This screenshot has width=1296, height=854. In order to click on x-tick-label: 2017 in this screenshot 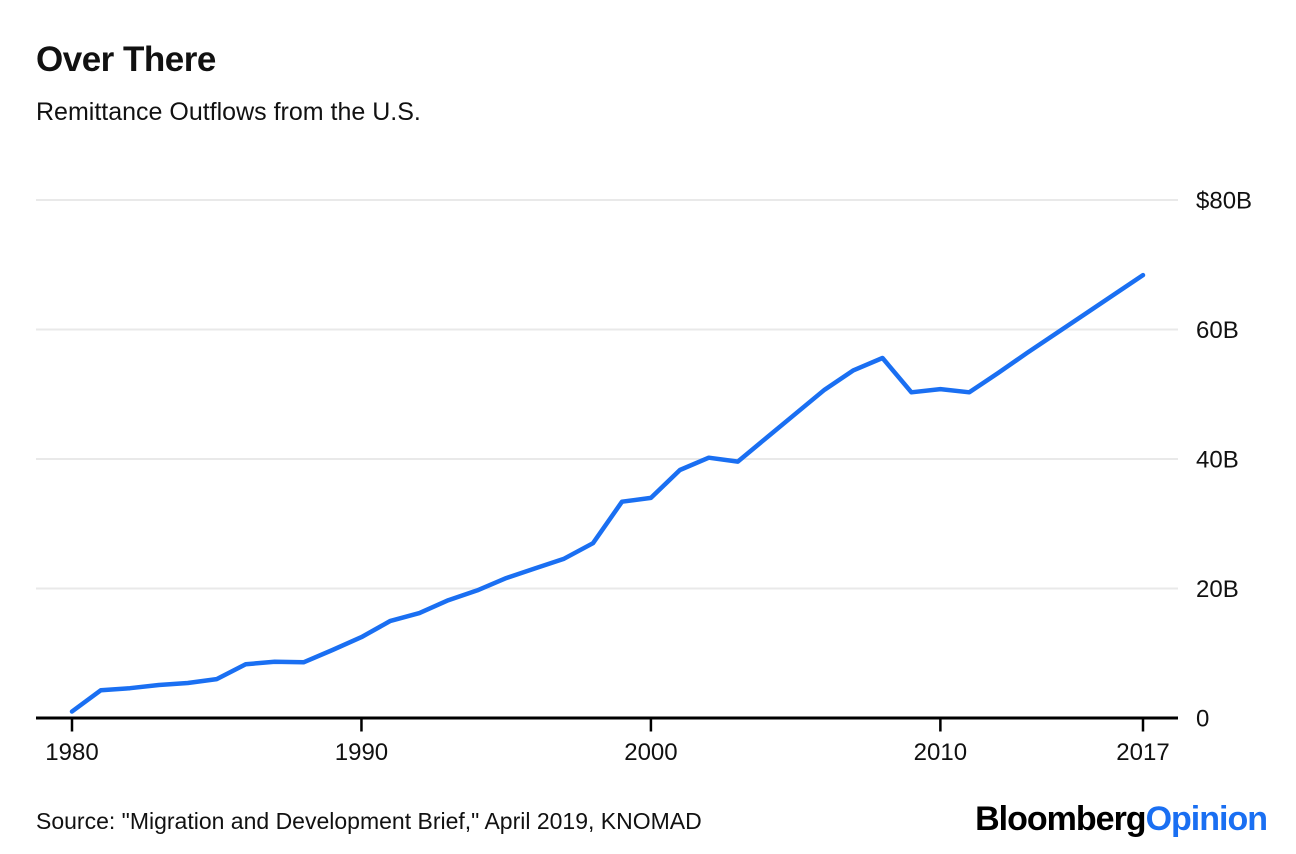, I will do `click(1142, 752)`.